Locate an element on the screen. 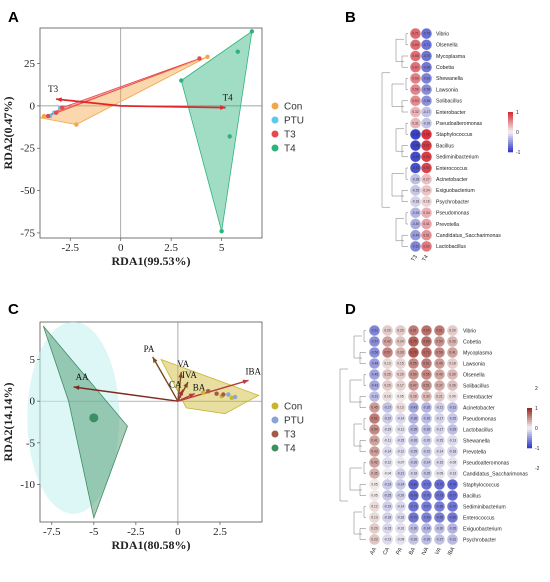 The height and width of the screenshot is (582, 550). heatmap-cell-value: 0.71 is located at coordinates (426, 353).